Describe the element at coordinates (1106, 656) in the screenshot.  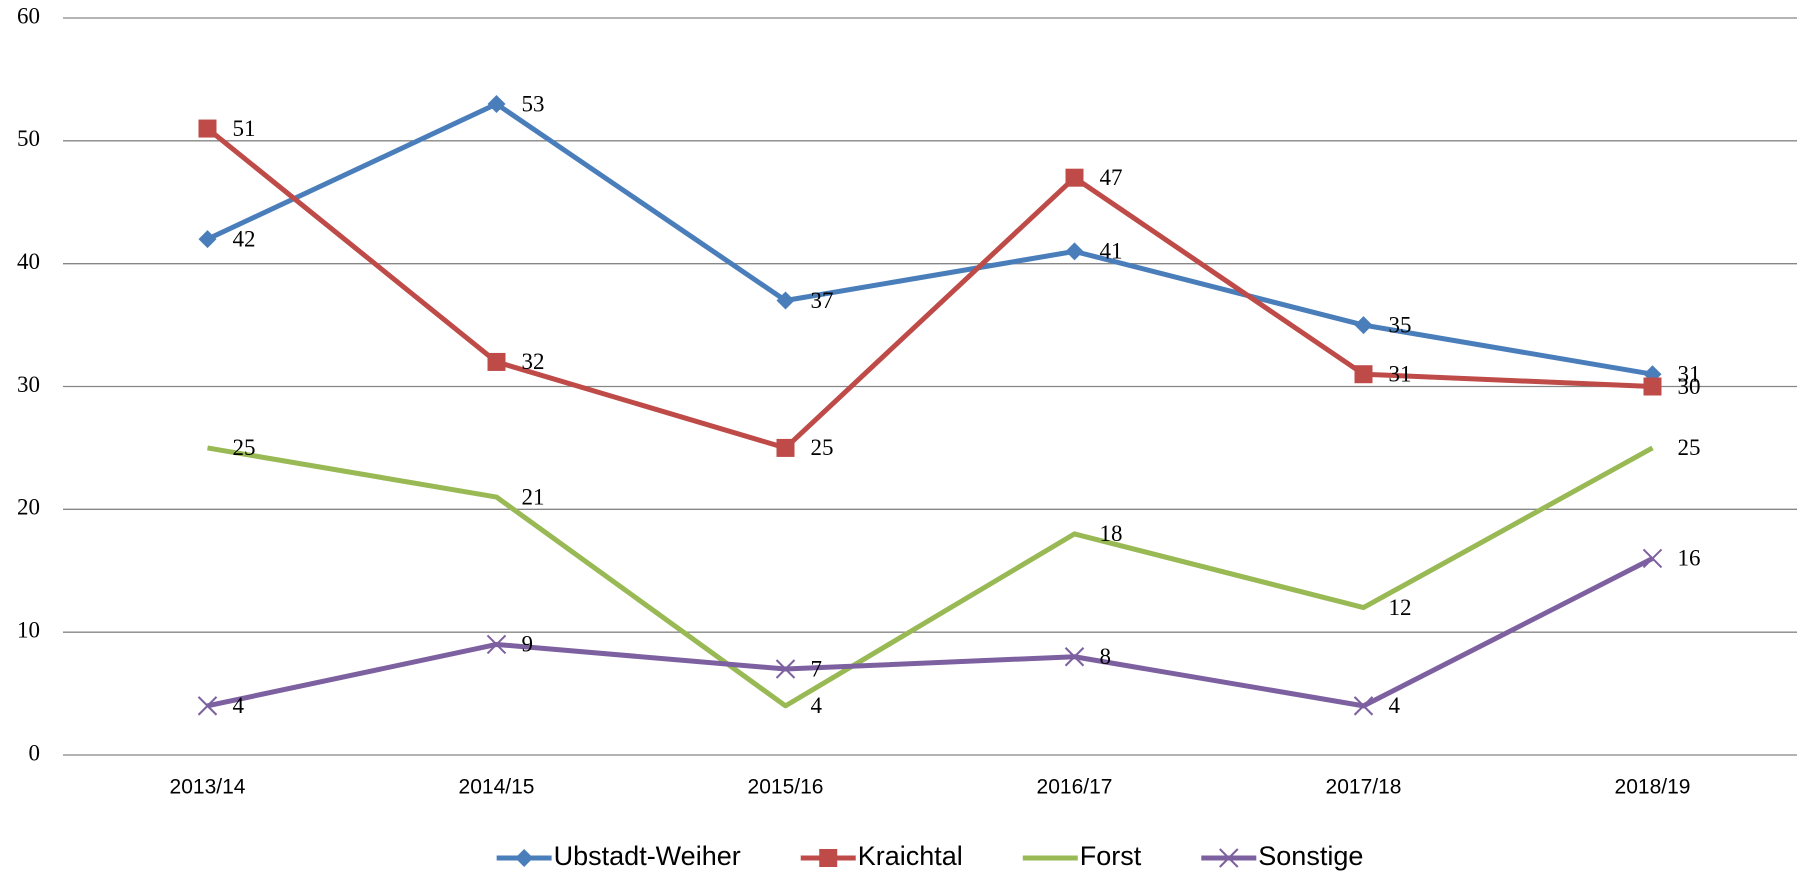
I see `data-label: 8` at that location.